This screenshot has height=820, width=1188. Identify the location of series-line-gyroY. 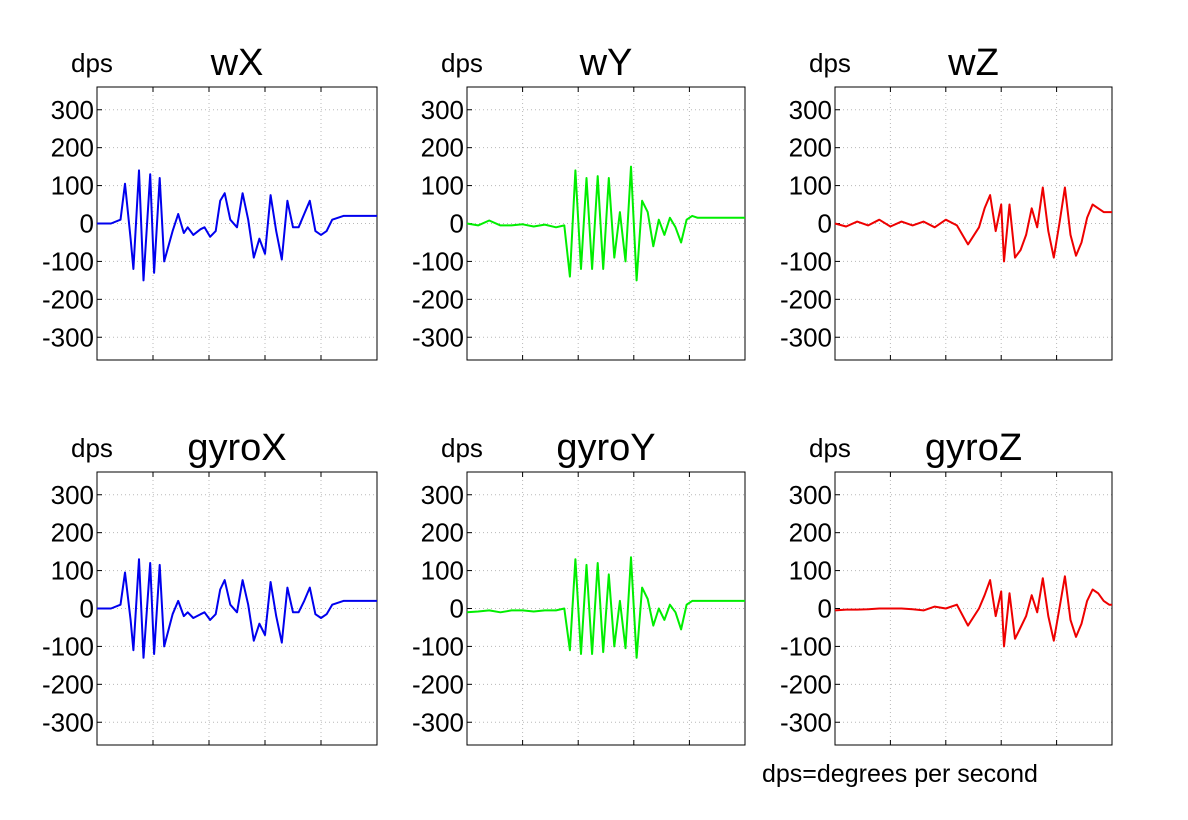
(605, 607).